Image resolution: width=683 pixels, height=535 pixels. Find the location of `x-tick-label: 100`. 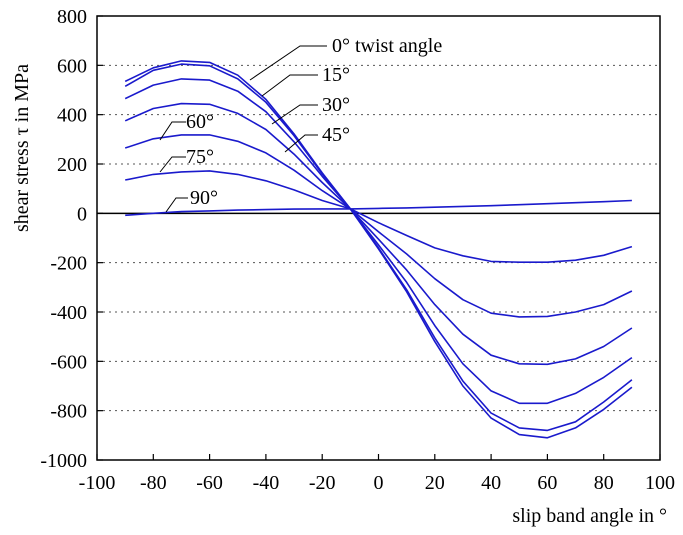

x-tick-label: 100 is located at coordinates (660, 483).